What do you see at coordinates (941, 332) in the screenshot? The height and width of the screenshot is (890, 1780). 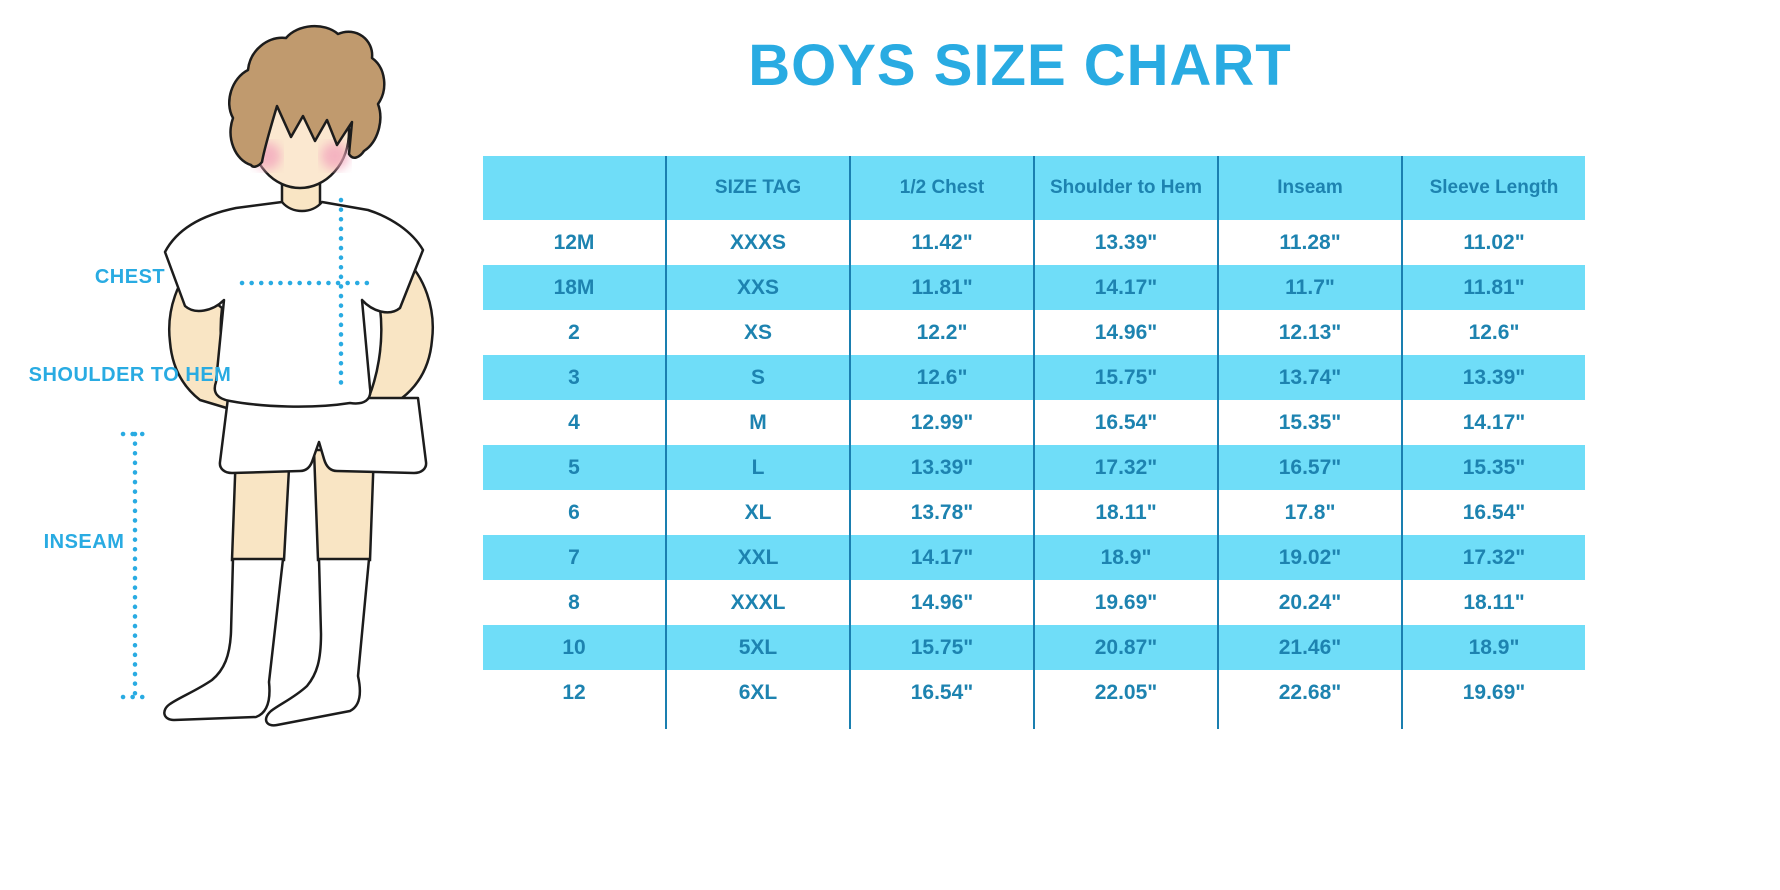 I see `measurement-cell: 12.2"` at bounding box center [941, 332].